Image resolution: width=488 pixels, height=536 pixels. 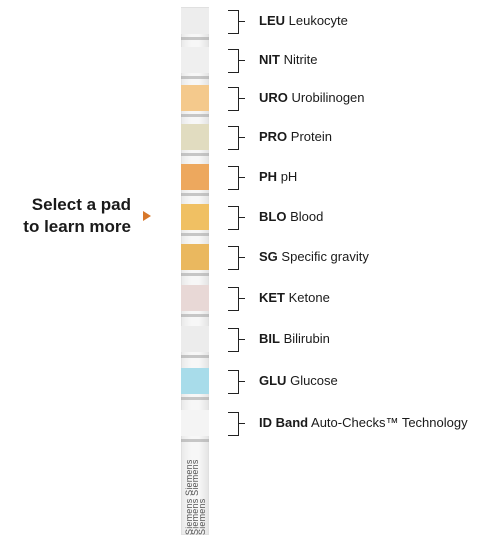 I want to click on strip-brand-imprint: Siemens Siemens Siemens Siemens Siemens, so click(x=195, y=489).